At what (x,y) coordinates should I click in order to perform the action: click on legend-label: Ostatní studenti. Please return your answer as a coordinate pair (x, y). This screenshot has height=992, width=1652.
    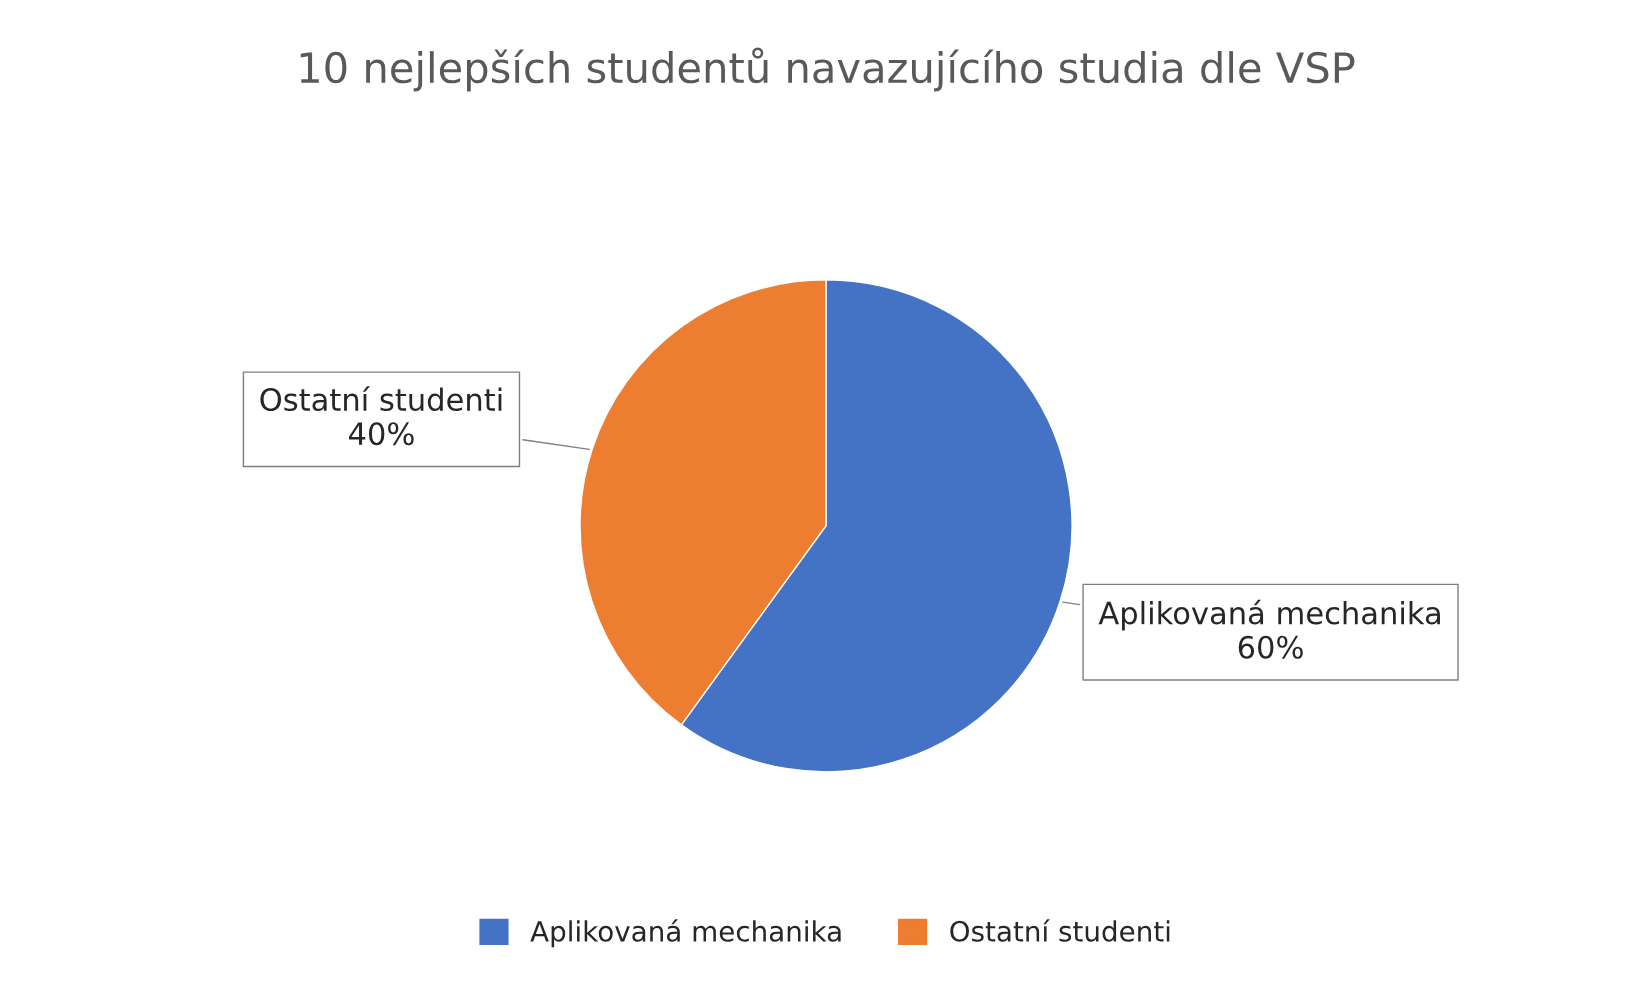
    Looking at the image, I should click on (1060, 930).